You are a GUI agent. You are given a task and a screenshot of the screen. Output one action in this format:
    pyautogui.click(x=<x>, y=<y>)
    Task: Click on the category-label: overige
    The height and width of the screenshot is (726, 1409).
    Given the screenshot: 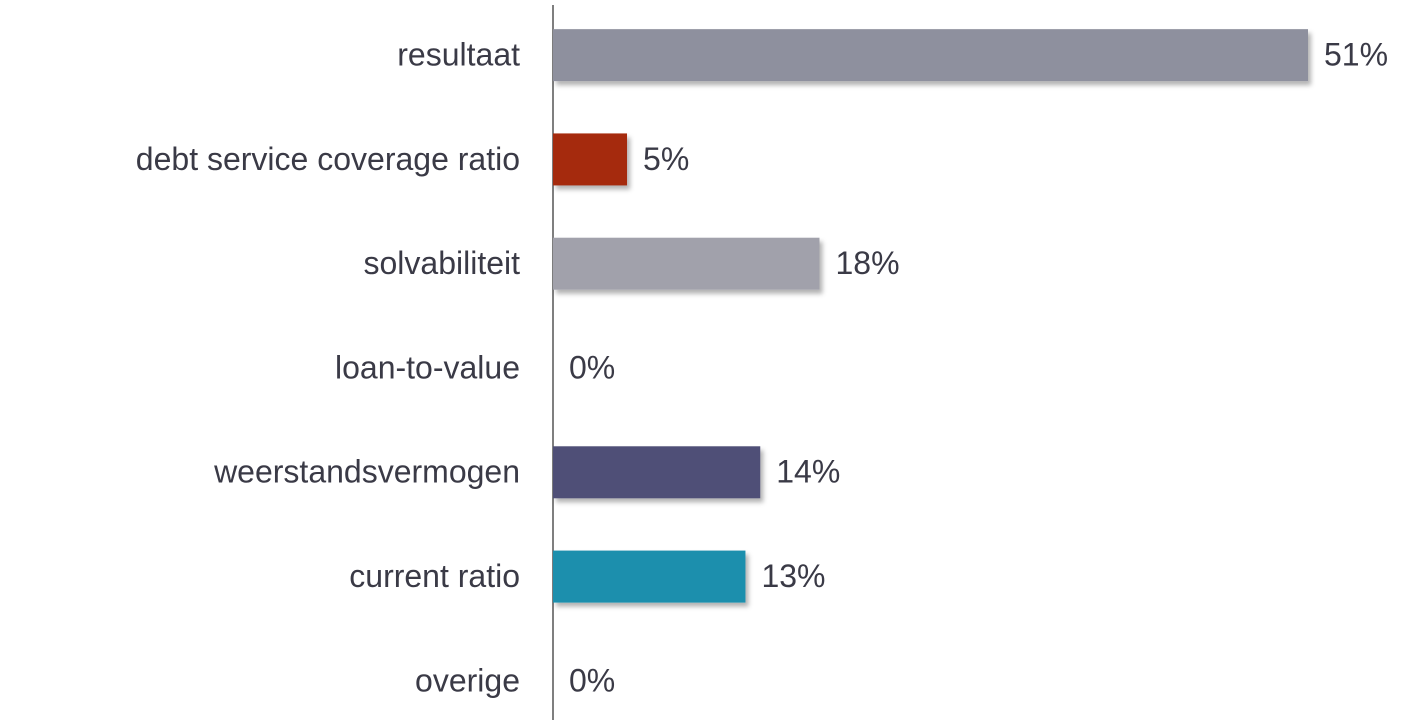 What is the action you would take?
    pyautogui.click(x=467, y=680)
    